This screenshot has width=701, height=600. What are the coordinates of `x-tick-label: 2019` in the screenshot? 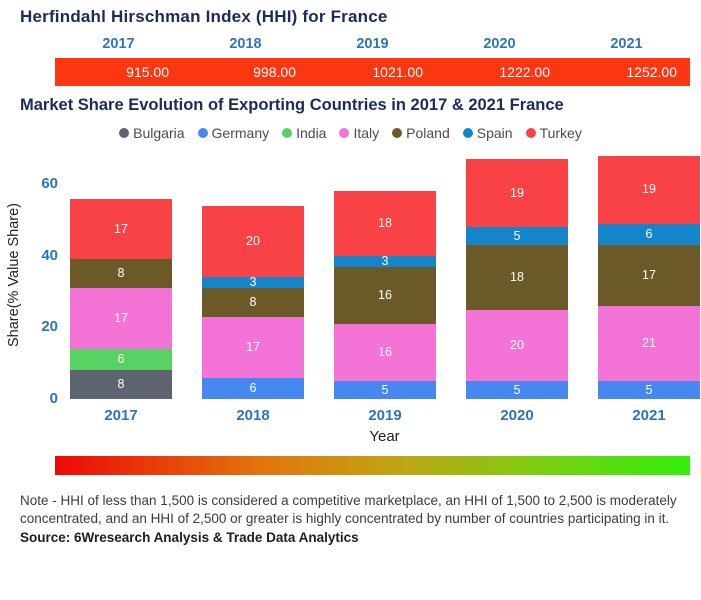 It's located at (385, 415).